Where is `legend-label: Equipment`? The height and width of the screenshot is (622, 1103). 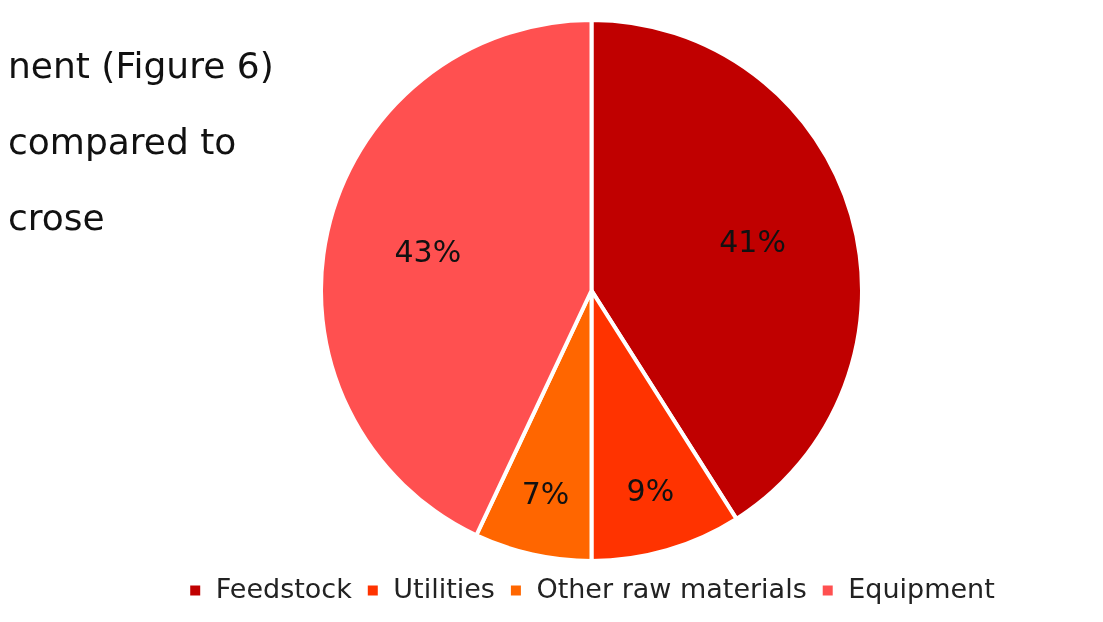 legend-label: Equipment is located at coordinates (921, 588).